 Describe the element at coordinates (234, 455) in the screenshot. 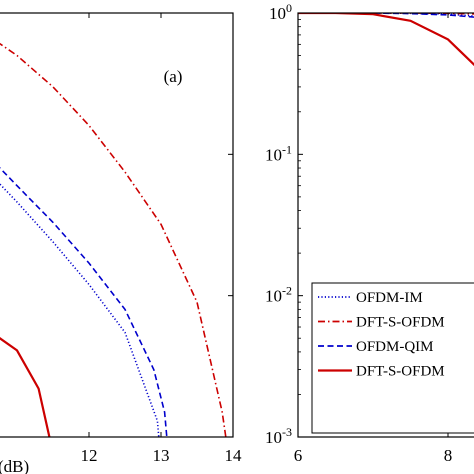

I see `x-tick-label: 14` at that location.